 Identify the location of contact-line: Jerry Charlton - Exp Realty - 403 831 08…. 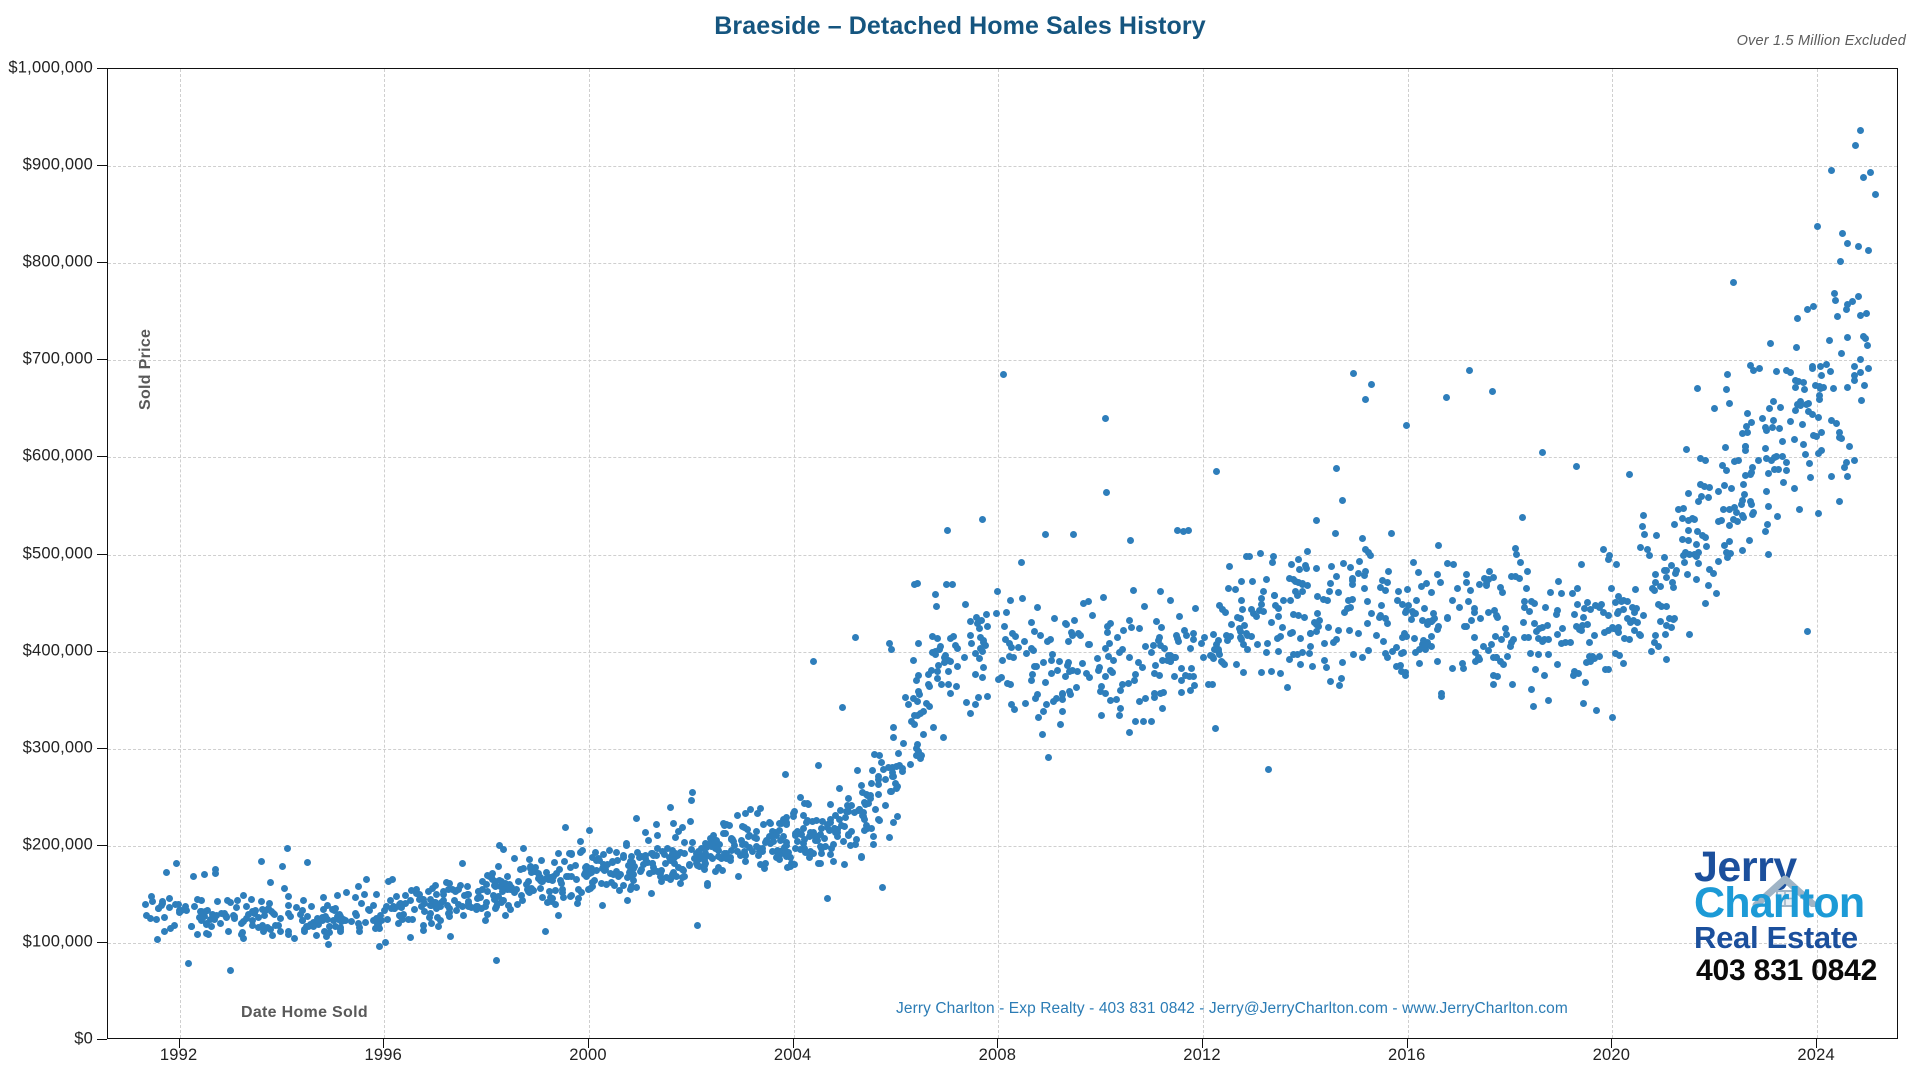
(1232, 1008).